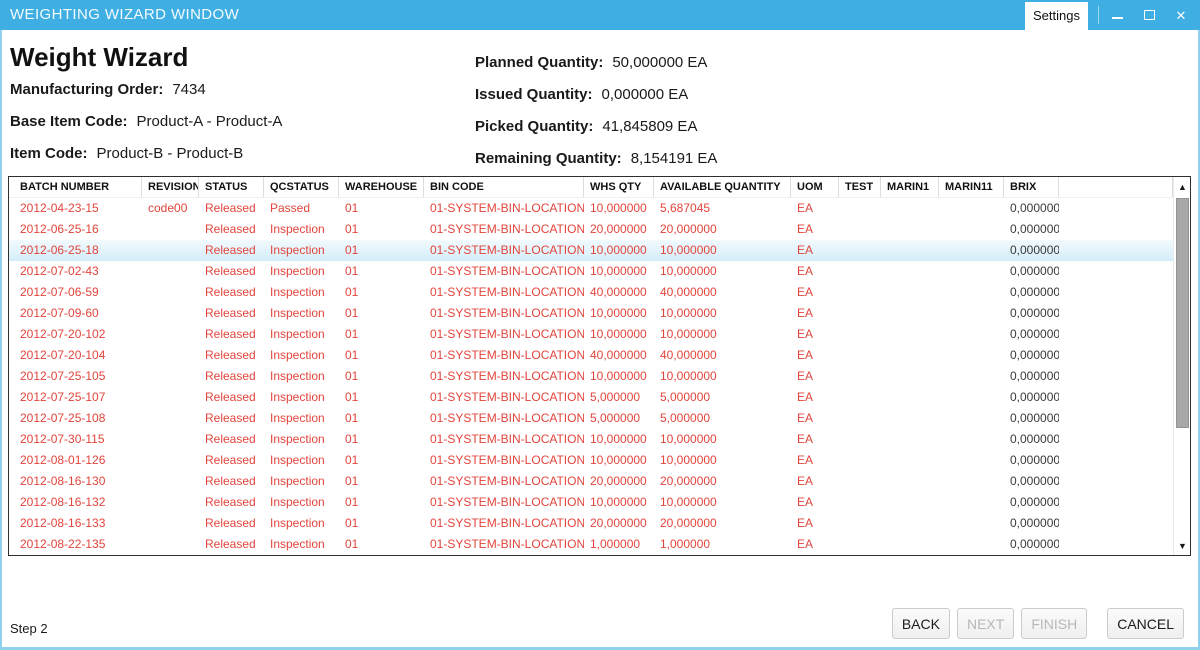  I want to click on close-button: ✕, so click(1181, 15).